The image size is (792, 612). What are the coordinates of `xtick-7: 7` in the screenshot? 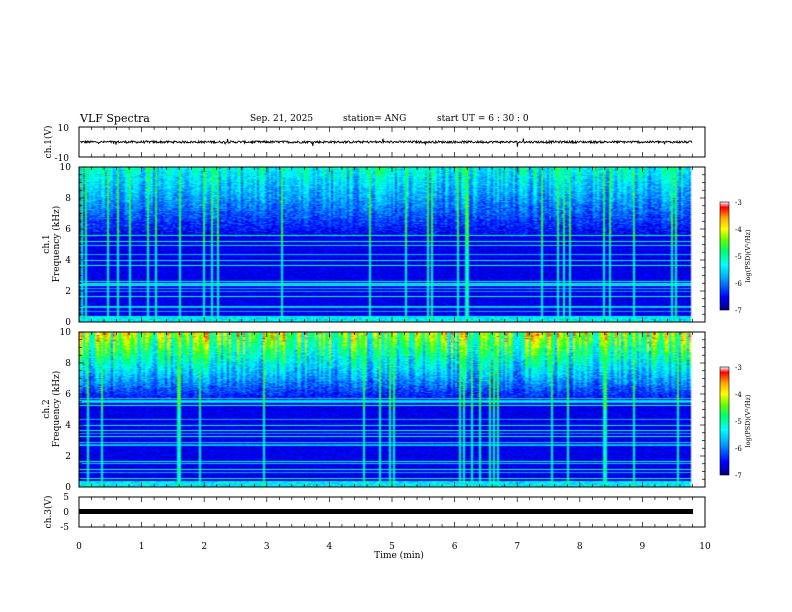 It's located at (517, 547).